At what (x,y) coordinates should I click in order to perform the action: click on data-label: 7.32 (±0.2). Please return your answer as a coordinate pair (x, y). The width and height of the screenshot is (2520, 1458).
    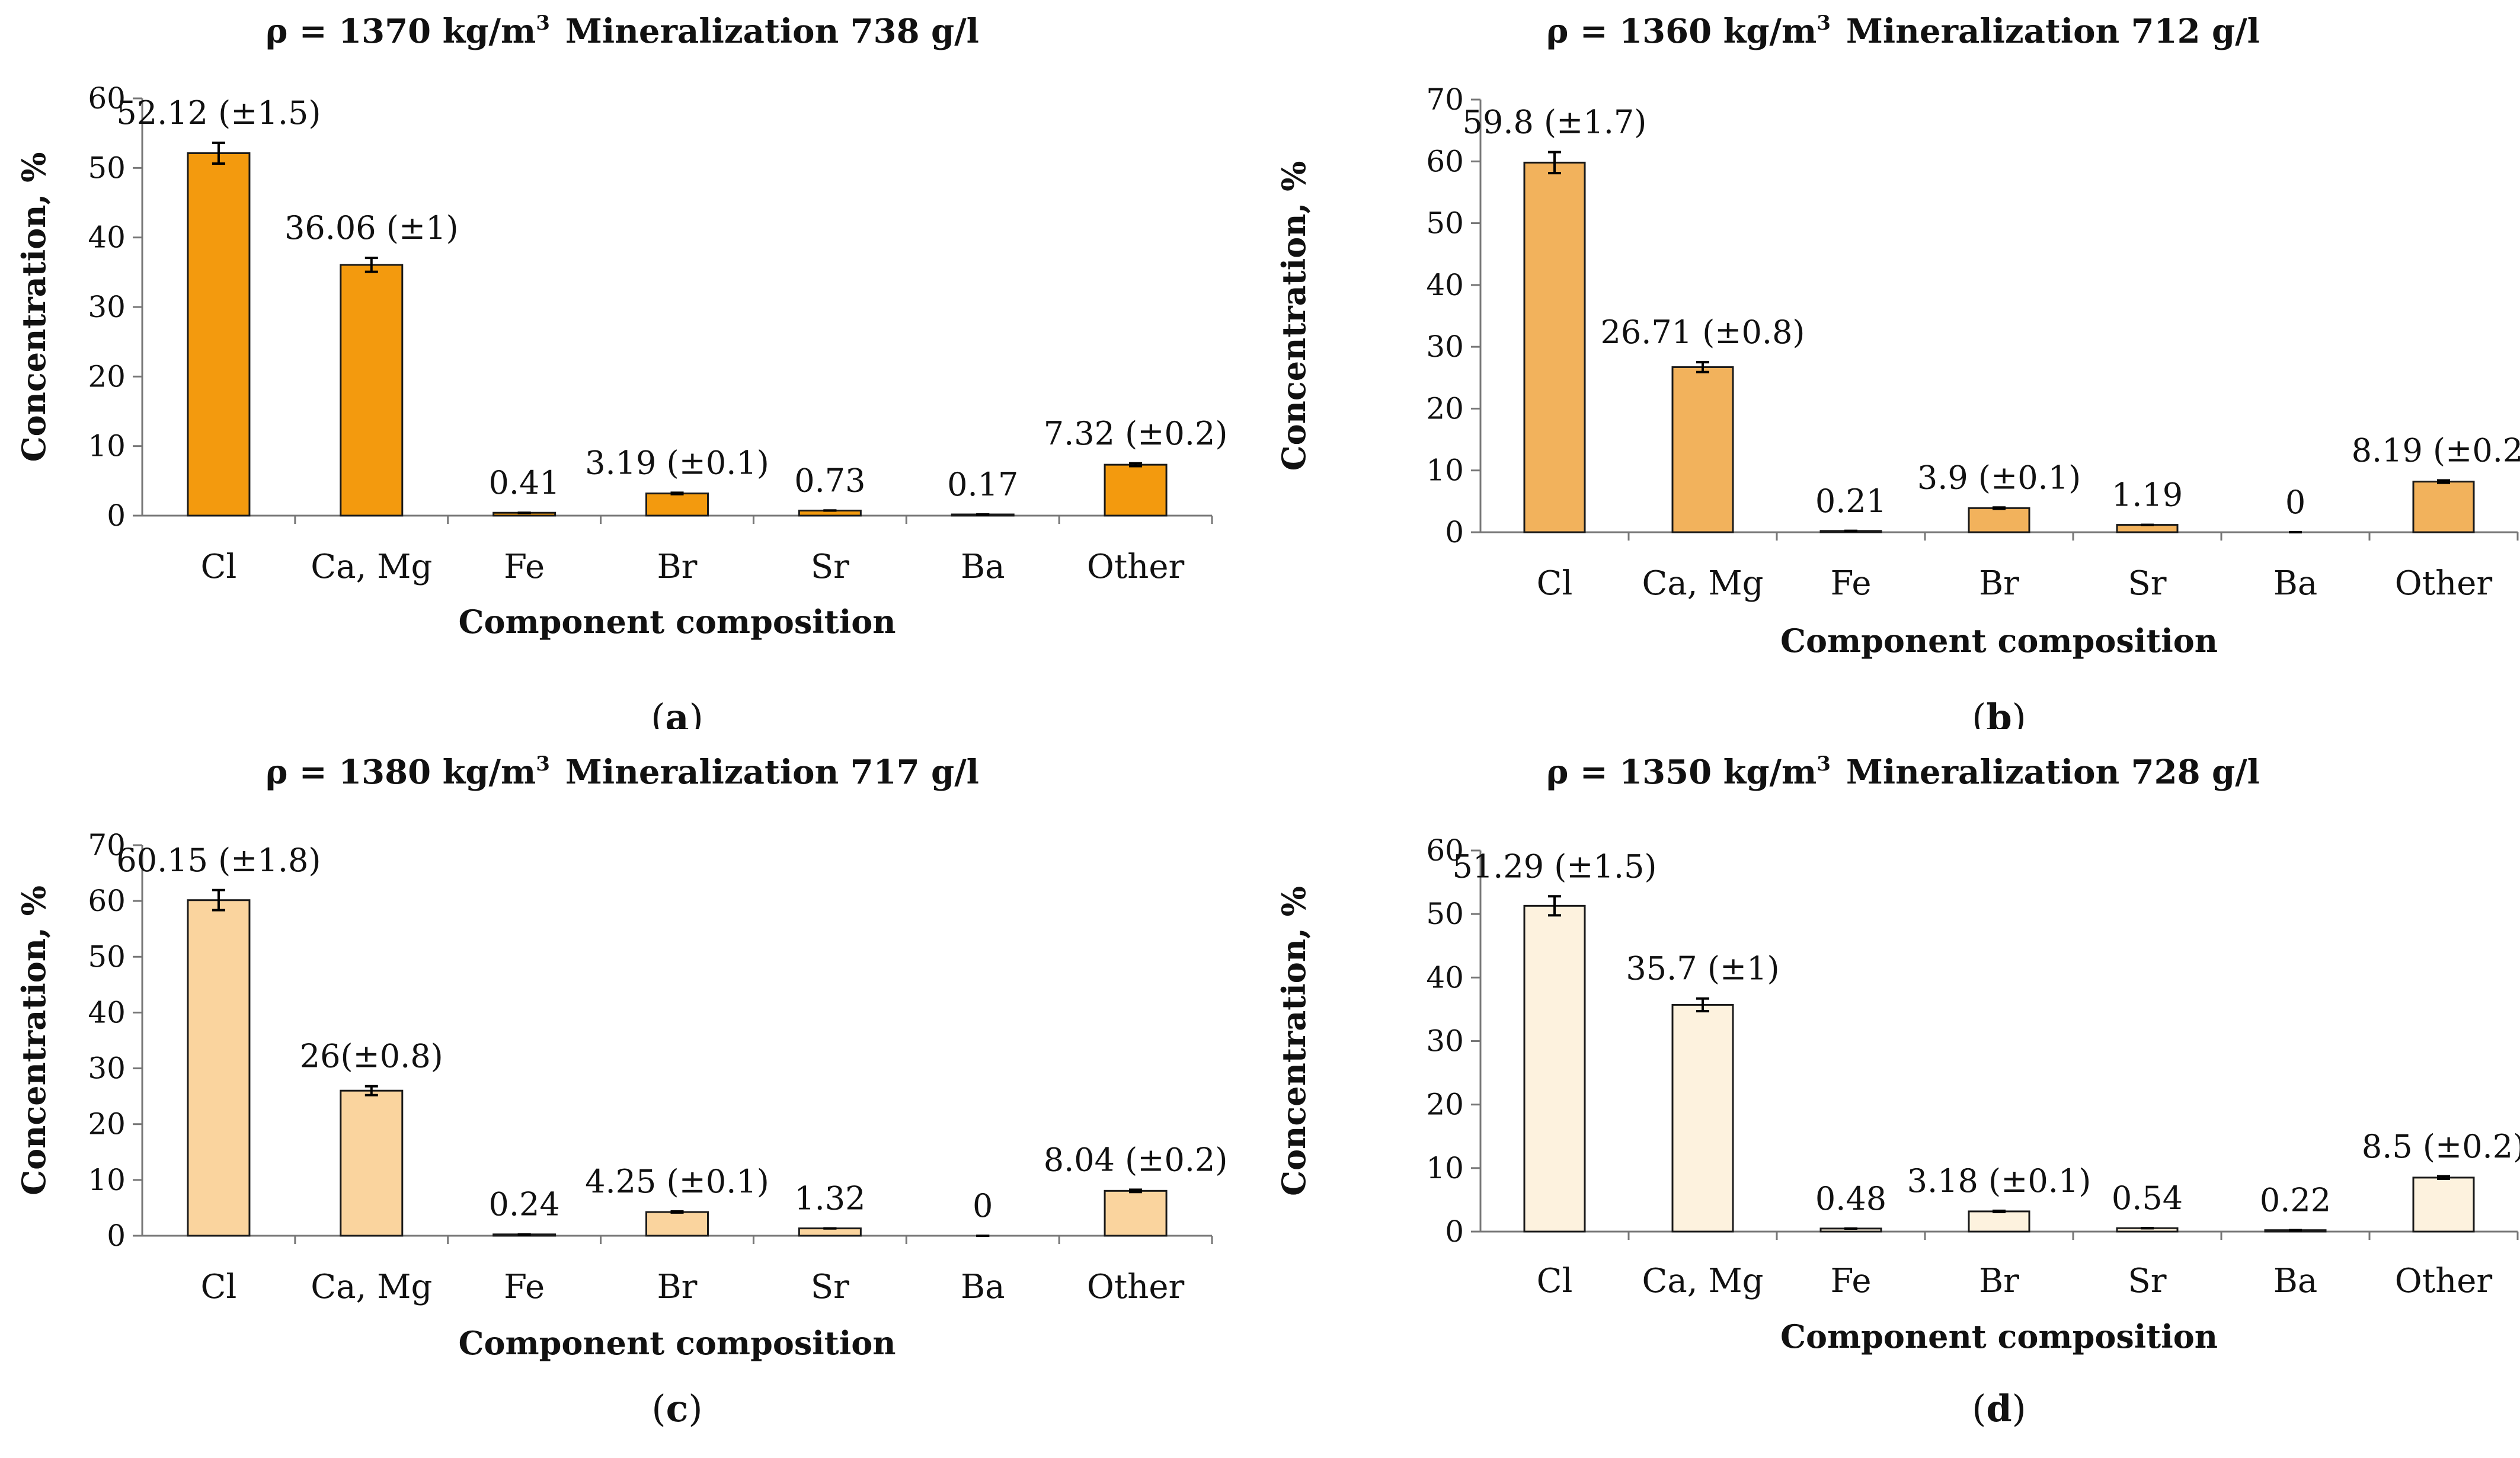
    Looking at the image, I should click on (1136, 433).